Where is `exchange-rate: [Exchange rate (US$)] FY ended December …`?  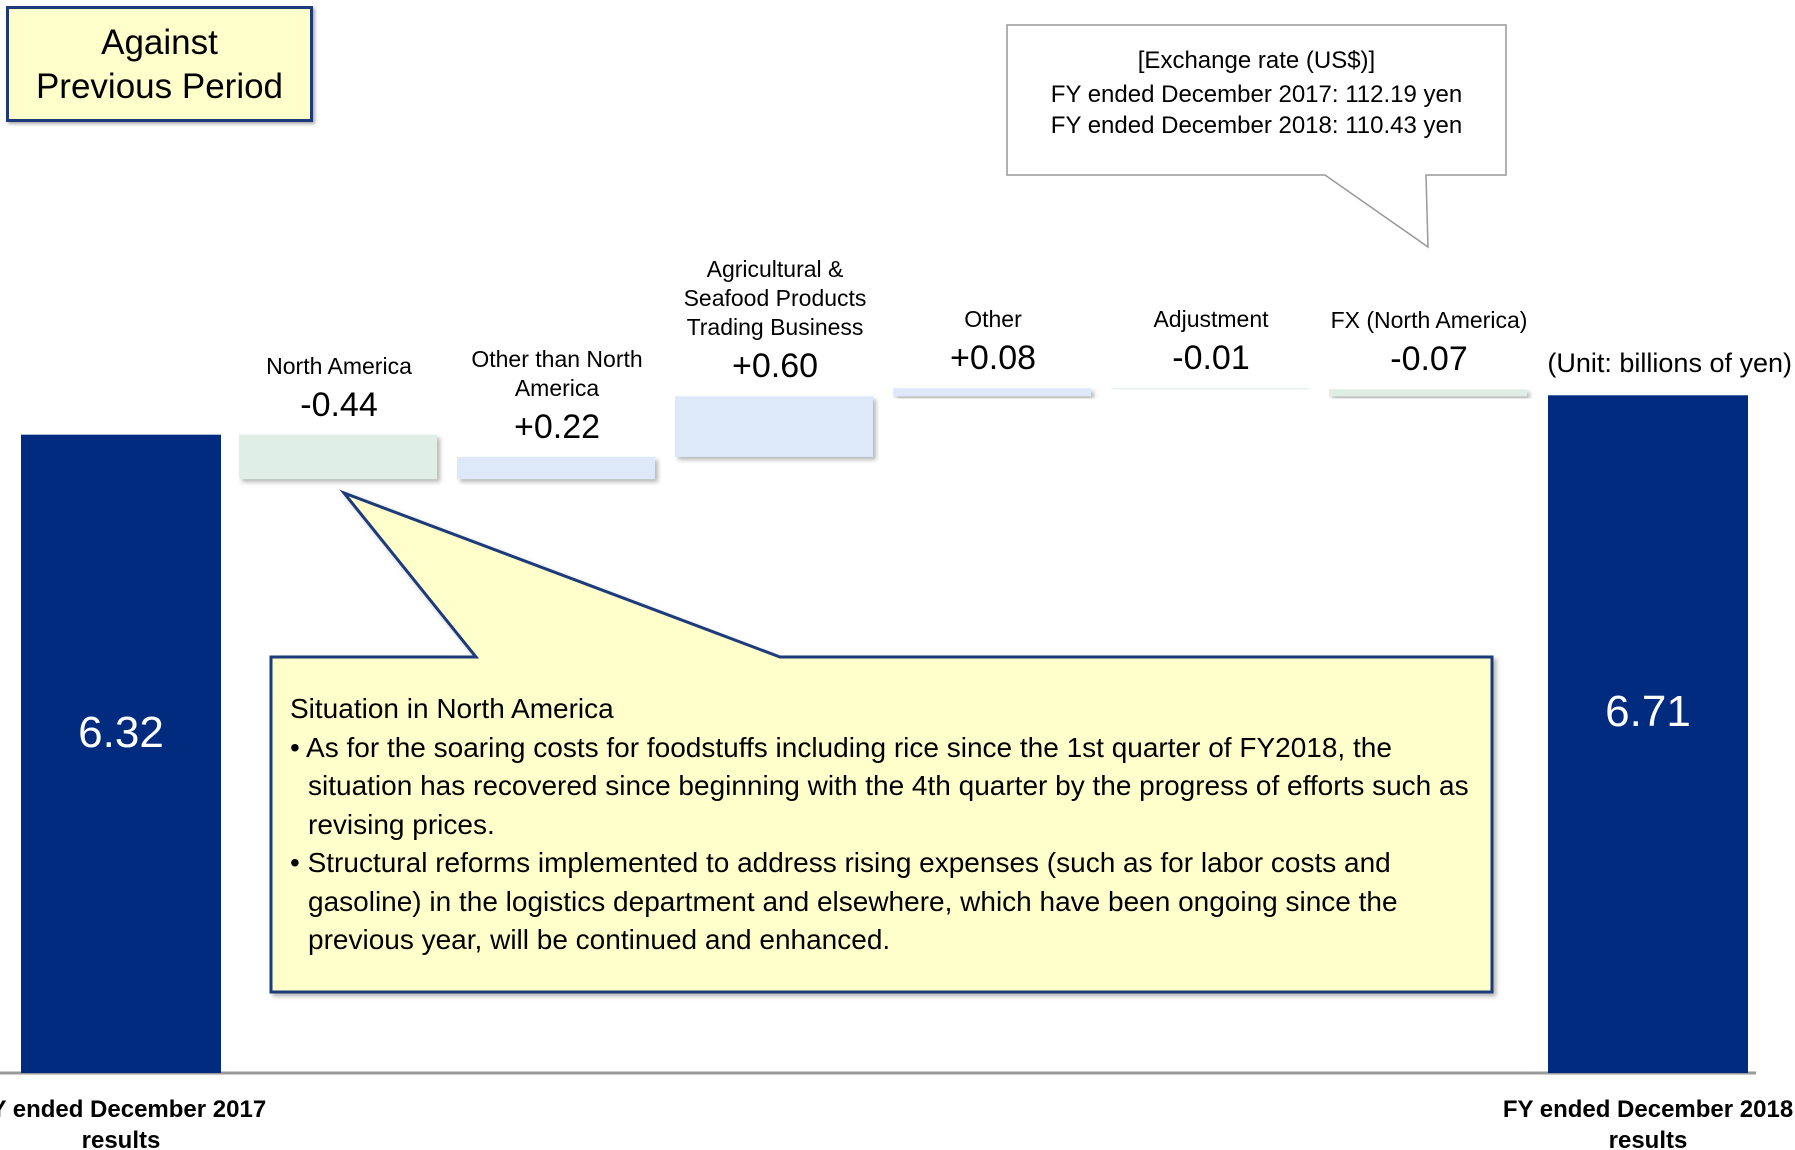 exchange-rate: [Exchange rate (US$)] FY ended December … is located at coordinates (1256, 93).